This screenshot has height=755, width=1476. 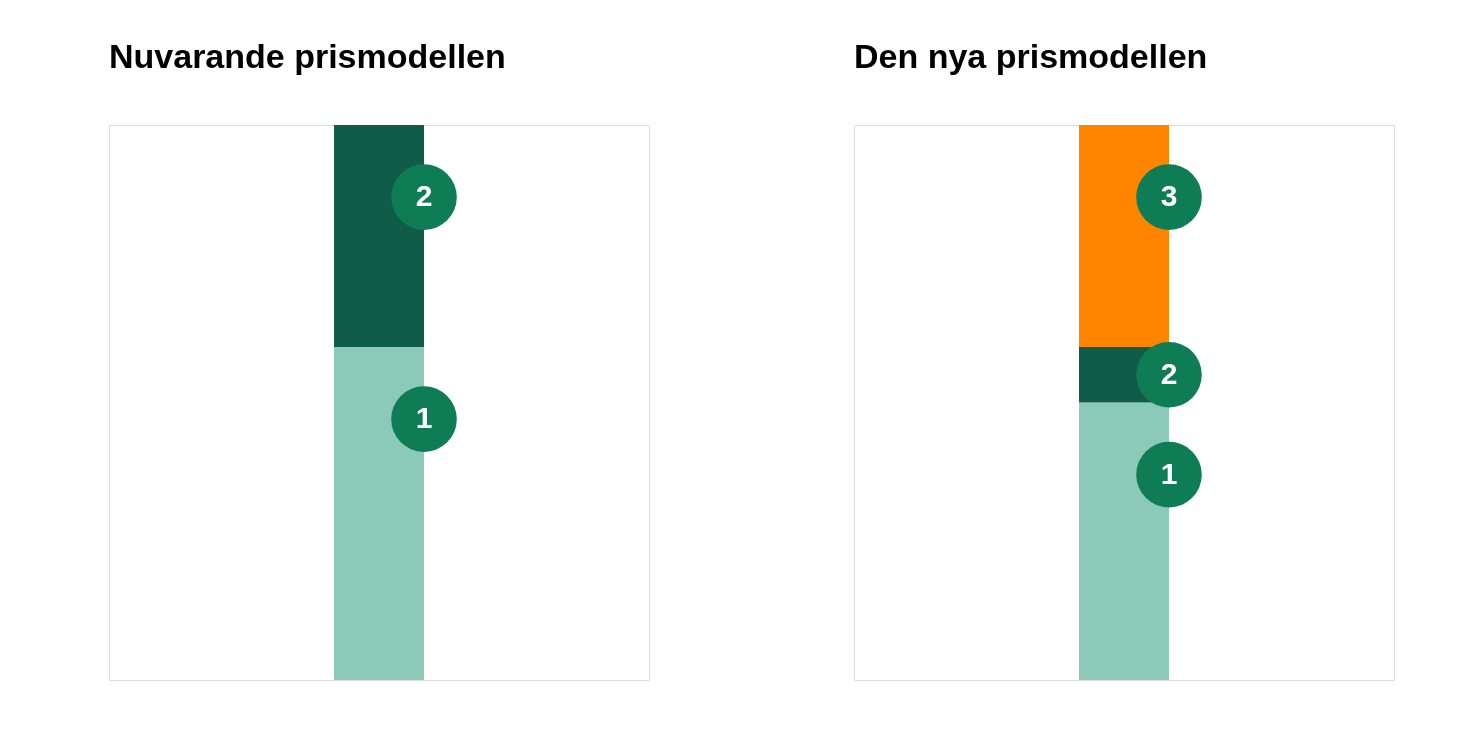 I want to click on chart-title: Nuvarande prismodellen, so click(x=307, y=56).